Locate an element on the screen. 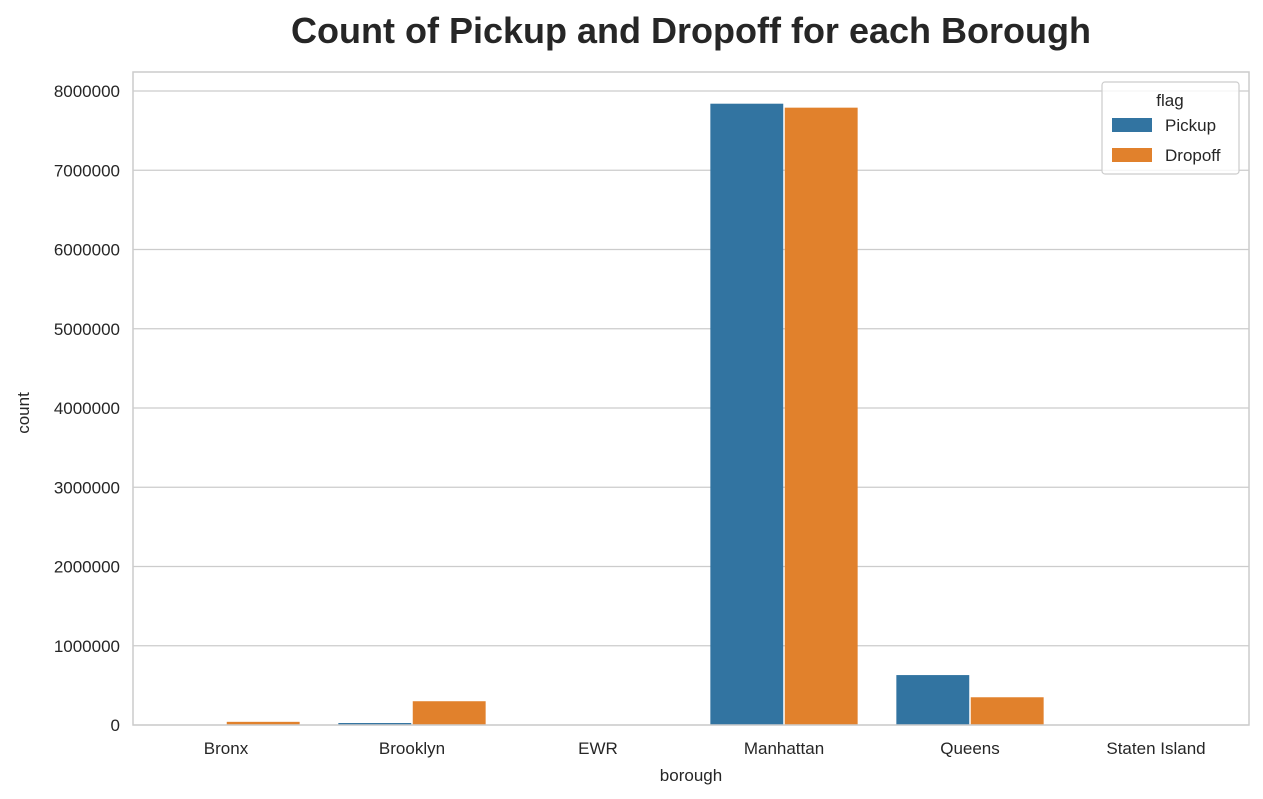 This screenshot has height=799, width=1263. y-tick-label: 0 is located at coordinates (115, 725).